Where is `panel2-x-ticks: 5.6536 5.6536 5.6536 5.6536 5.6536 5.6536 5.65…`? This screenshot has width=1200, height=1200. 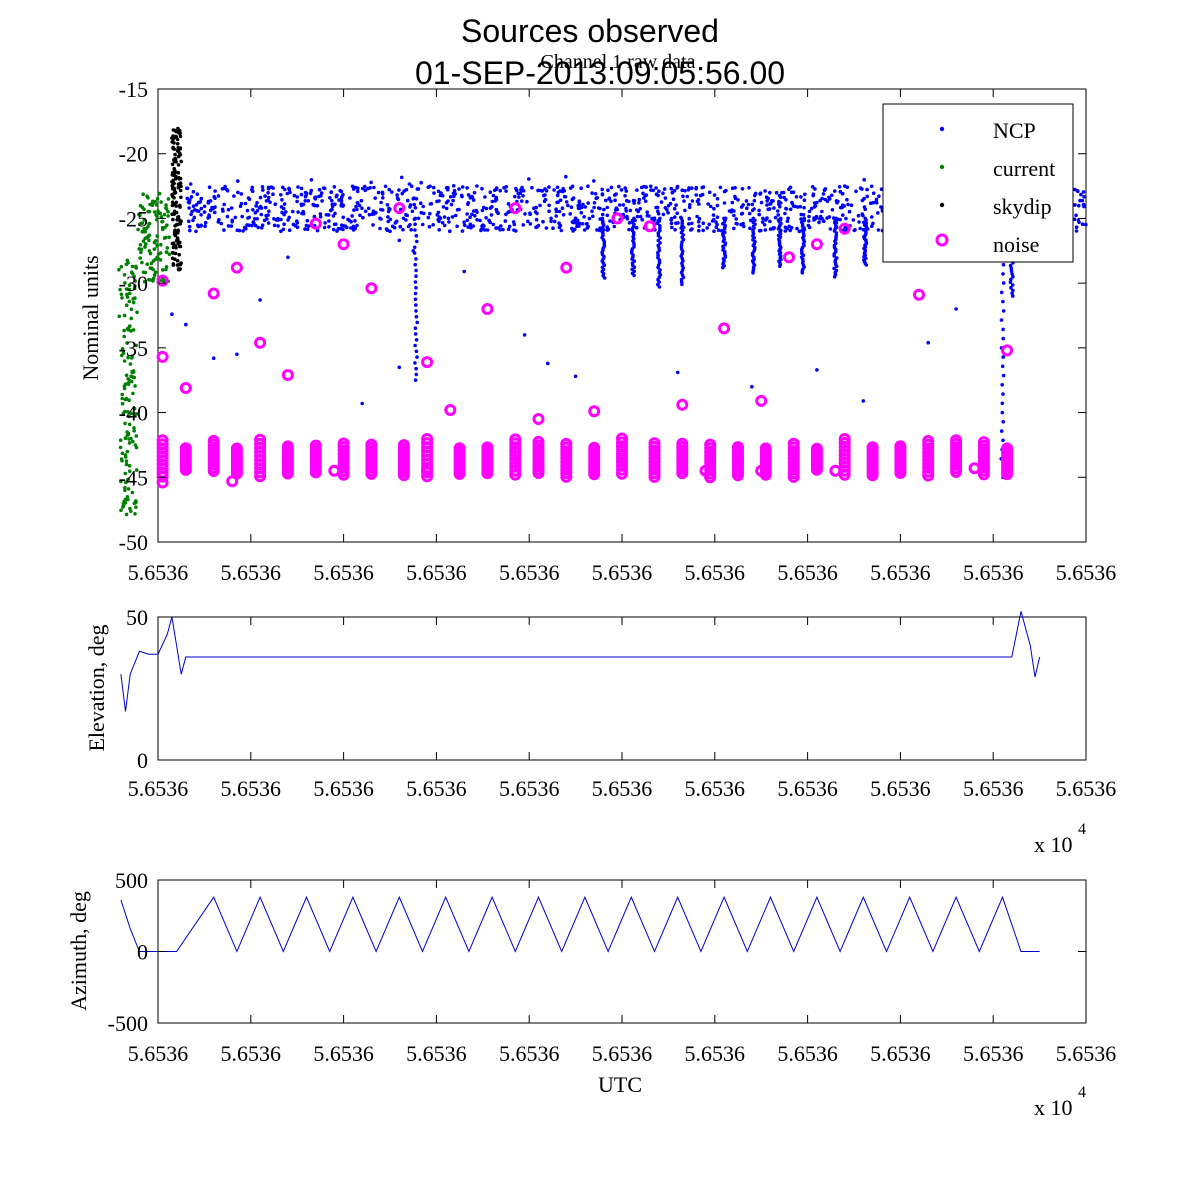 panel2-x-ticks: 5.6536 5.6536 5.6536 5.6536 5.6536 5.6536 5.65… is located at coordinates (622, 709).